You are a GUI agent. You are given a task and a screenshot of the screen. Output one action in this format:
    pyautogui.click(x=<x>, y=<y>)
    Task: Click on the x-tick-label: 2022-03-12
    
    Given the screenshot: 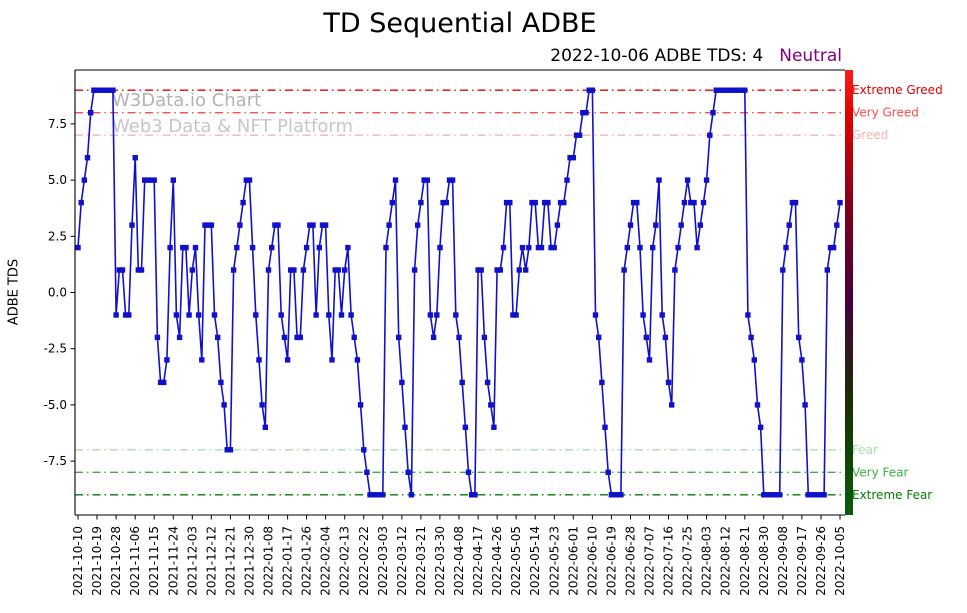 What is the action you would take?
    pyautogui.click(x=402, y=561)
    